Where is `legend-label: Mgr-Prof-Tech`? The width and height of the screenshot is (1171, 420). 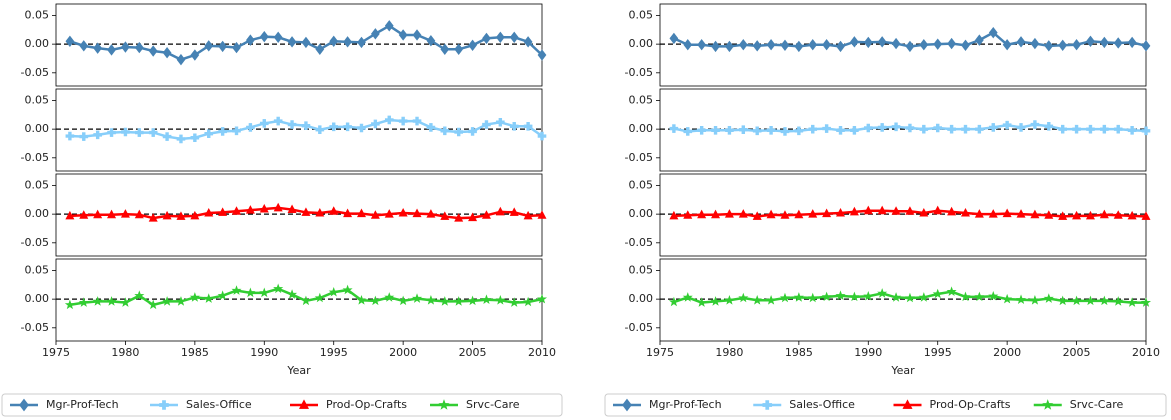 legend-label: Mgr-Prof-Tech is located at coordinates (685, 404).